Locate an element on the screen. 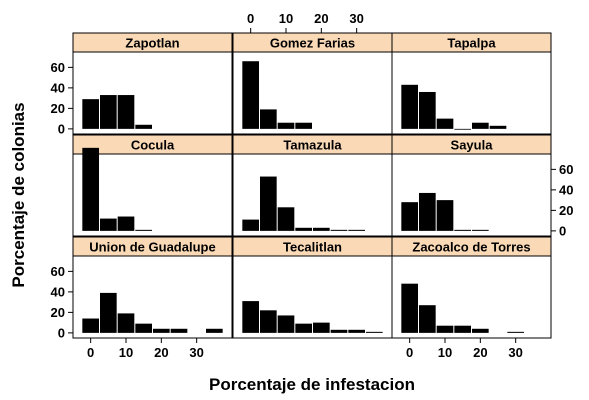 This screenshot has width=589, height=400. strip-label-sayula: Sayula is located at coordinates (472, 145).